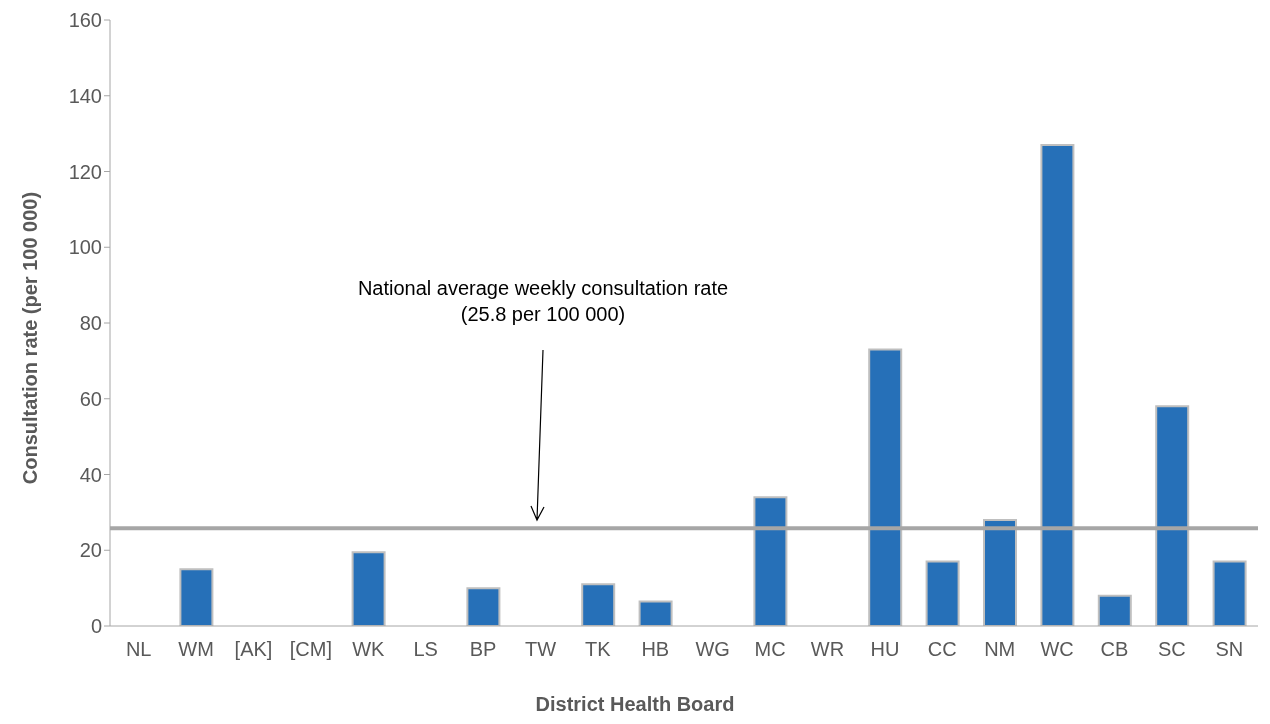  What do you see at coordinates (1000, 649) in the screenshot?
I see `x-tick-label: NM` at bounding box center [1000, 649].